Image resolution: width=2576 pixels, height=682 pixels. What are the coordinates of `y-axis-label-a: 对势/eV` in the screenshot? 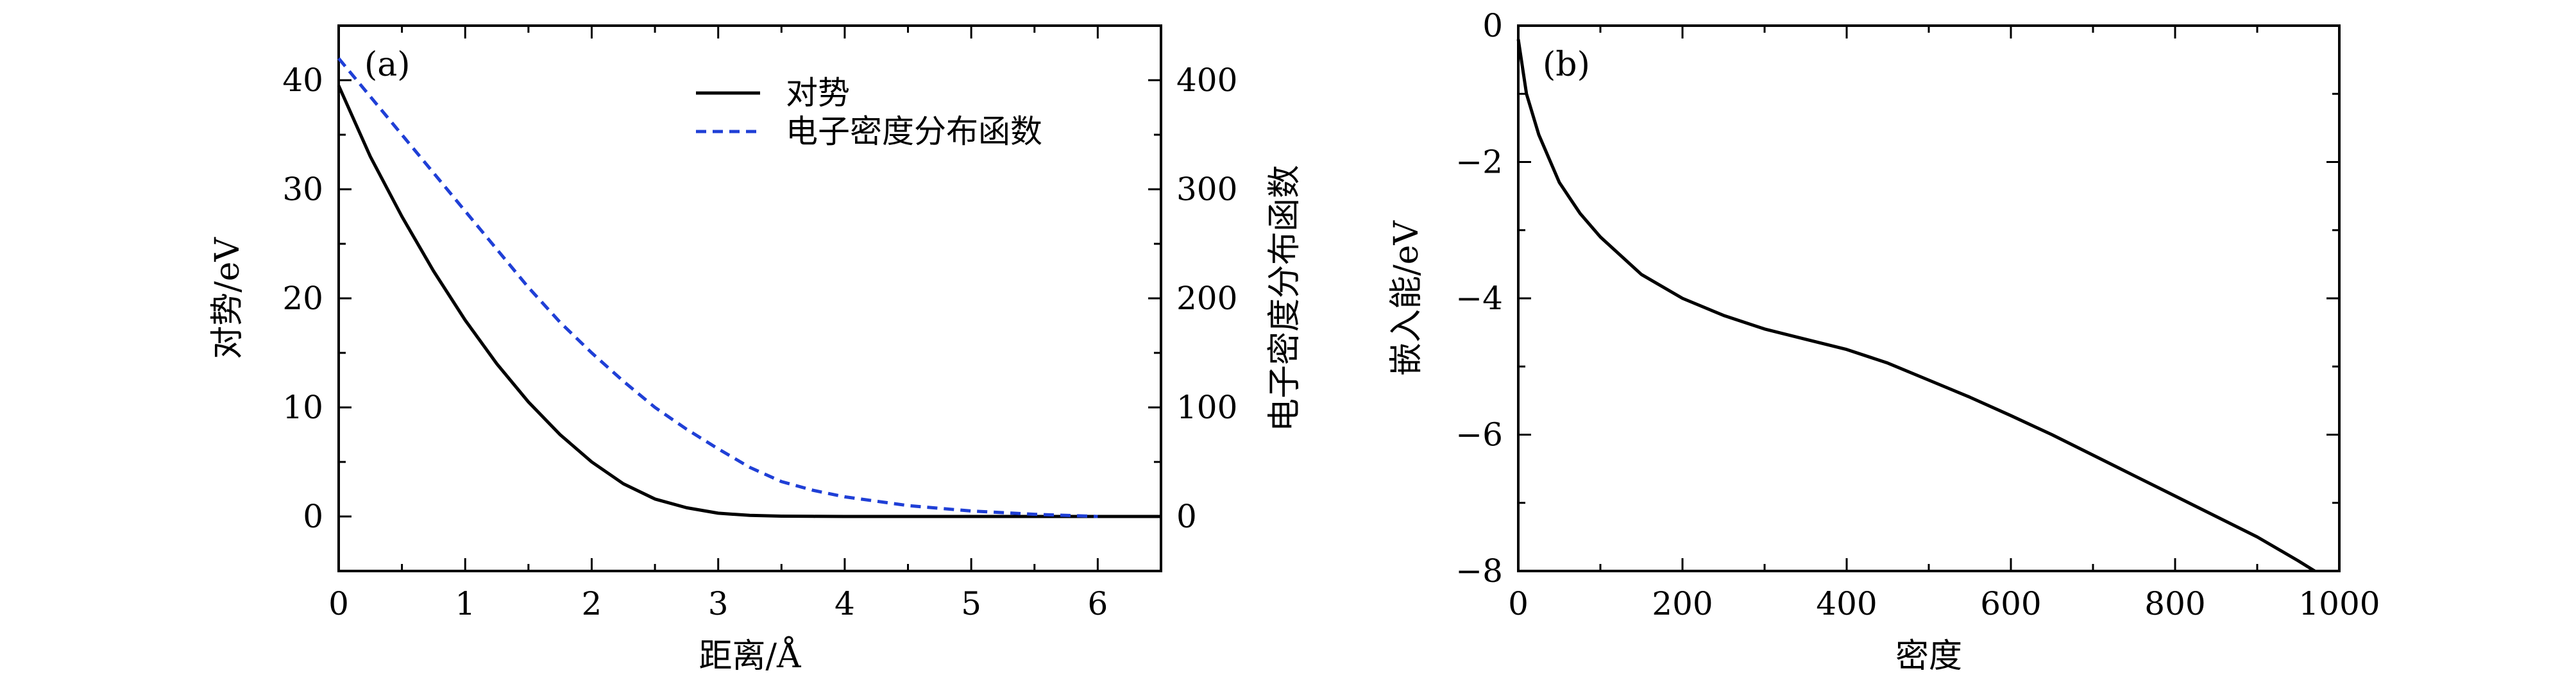 It's located at (227, 298).